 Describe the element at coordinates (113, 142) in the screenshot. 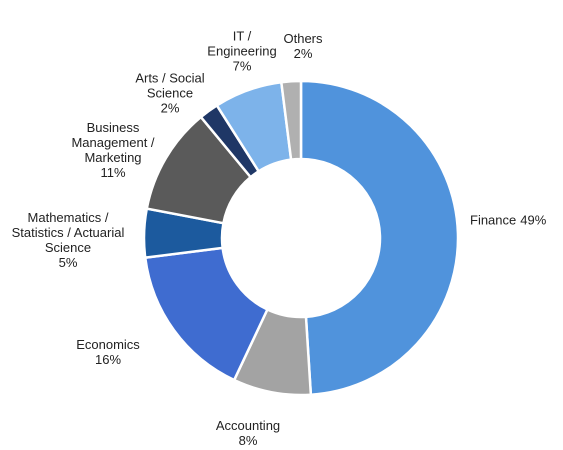

I see `category-label: Business Management / Marketing` at that location.